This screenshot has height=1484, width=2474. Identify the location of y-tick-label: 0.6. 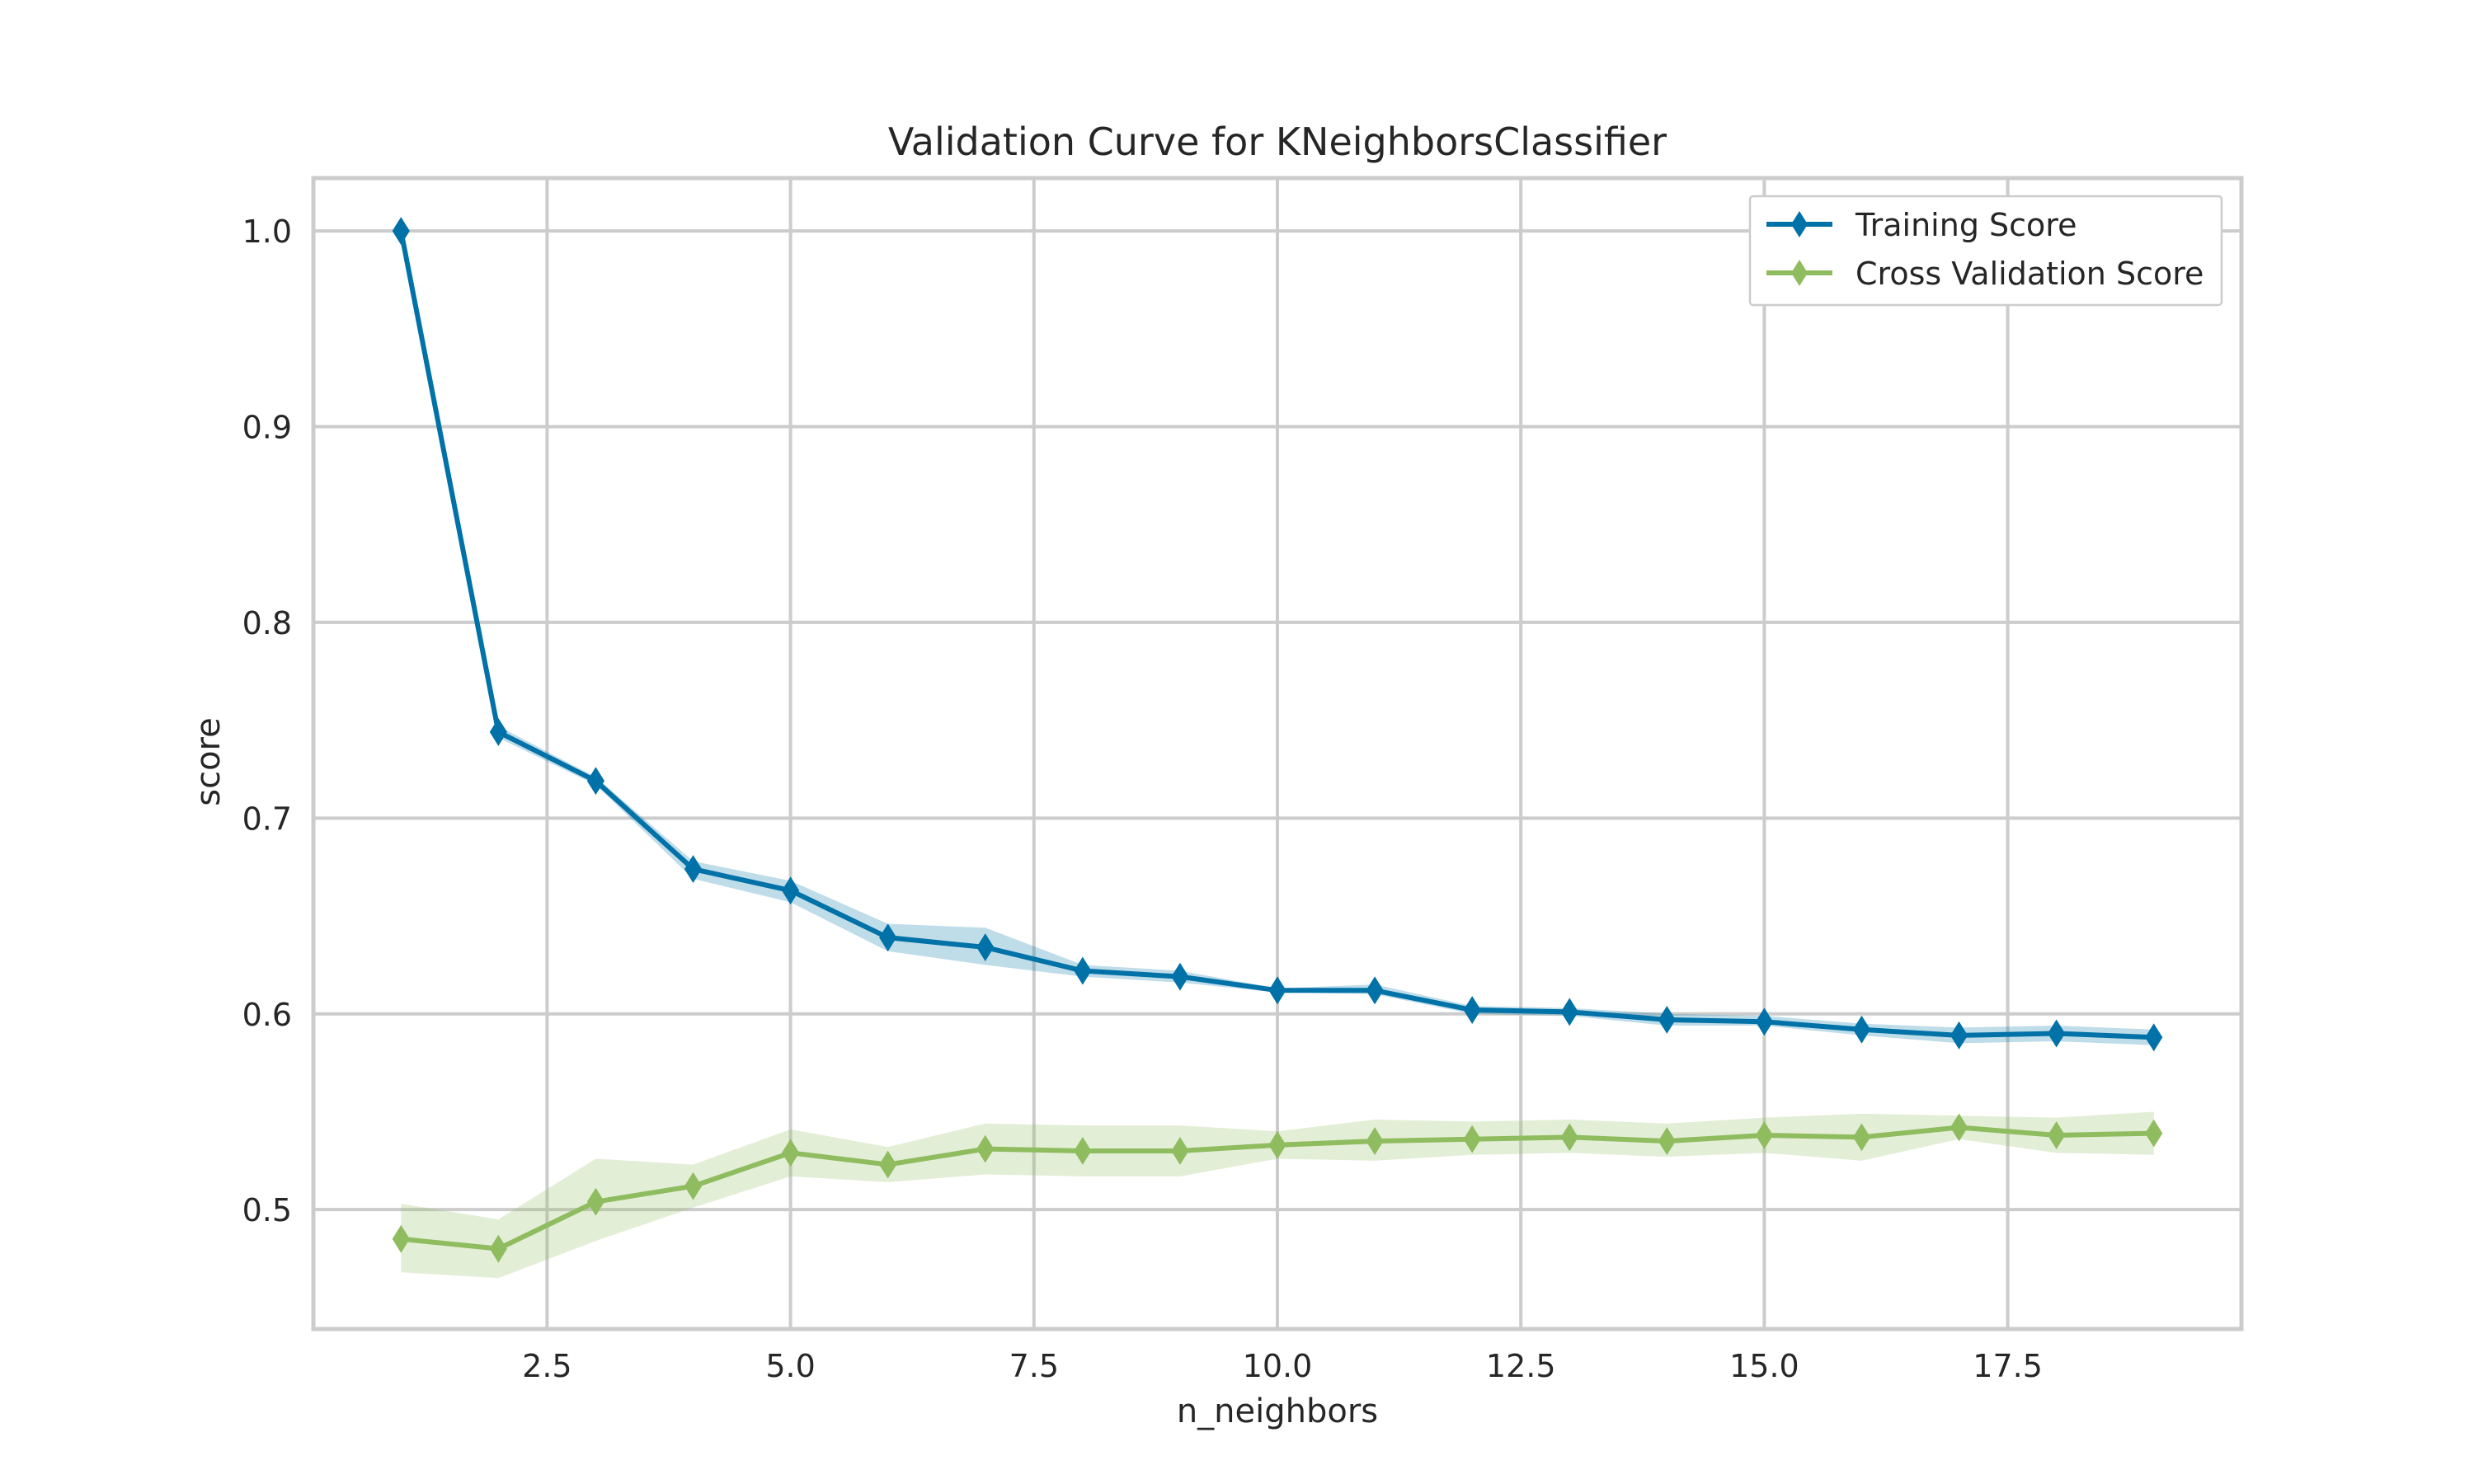
(267, 1015).